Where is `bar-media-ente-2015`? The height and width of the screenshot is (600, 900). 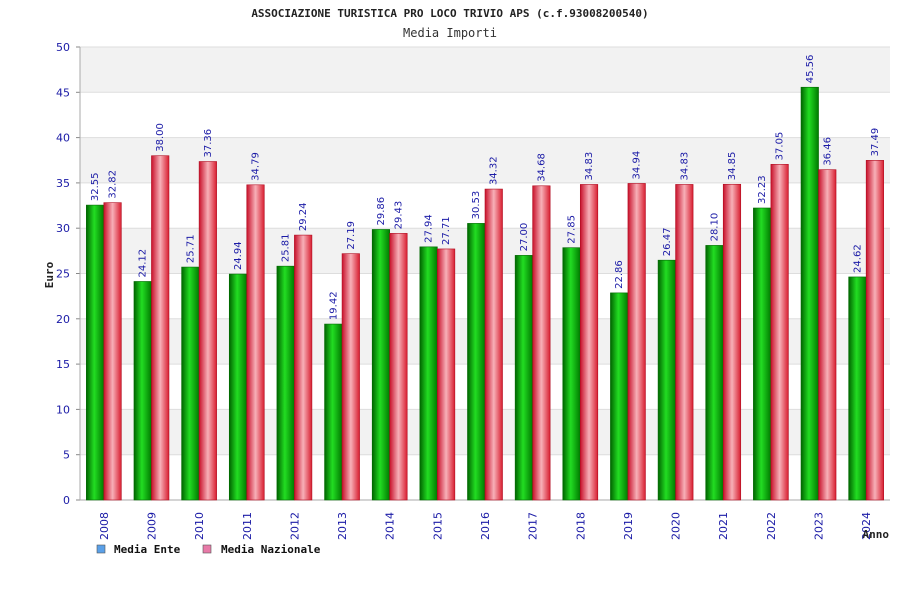
bar-media-ente-2015 is located at coordinates (428, 373).